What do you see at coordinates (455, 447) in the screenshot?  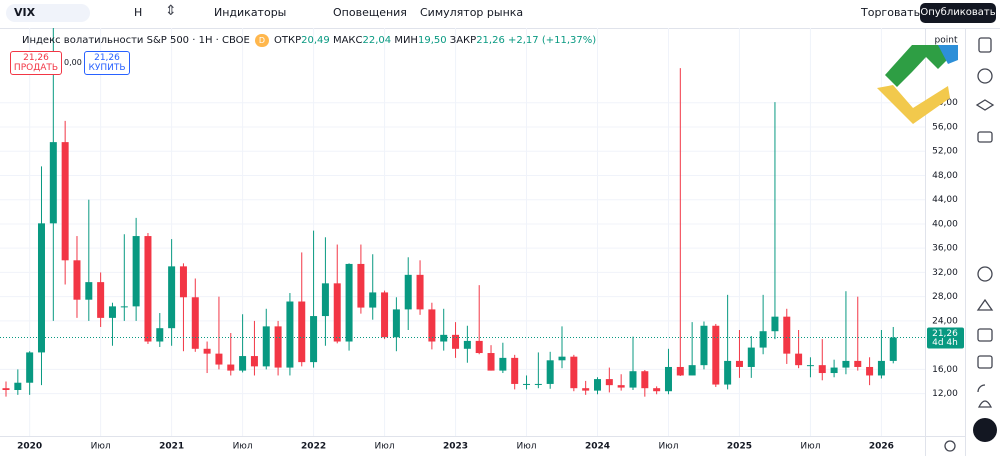 I see `x-tick-label: 2023` at bounding box center [455, 447].